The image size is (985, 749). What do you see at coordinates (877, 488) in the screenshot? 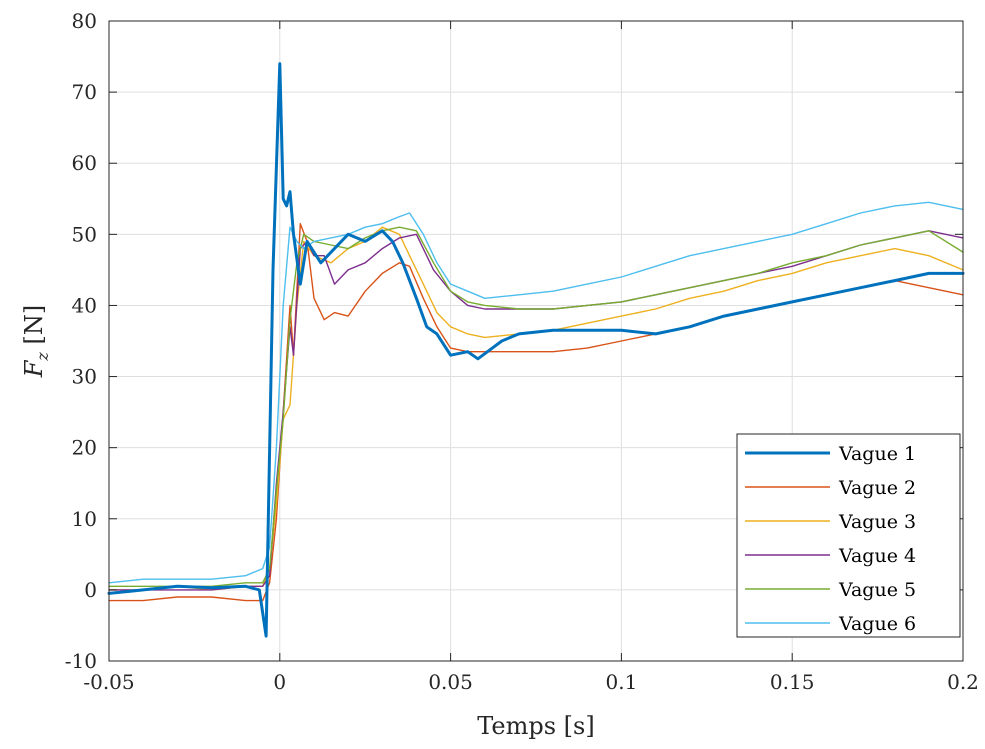
I see `legend-label-2: Vague 2` at bounding box center [877, 488].